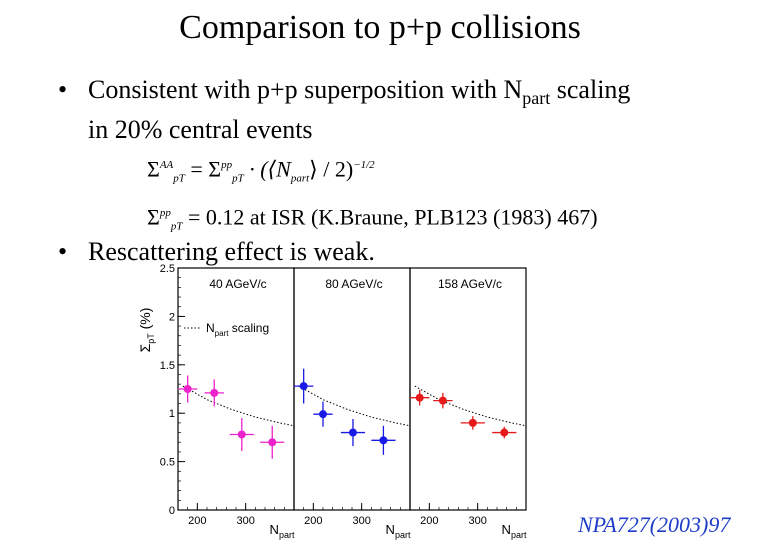  What do you see at coordinates (165, 213) in the screenshot?
I see `eq2-sup: pp` at bounding box center [165, 213].